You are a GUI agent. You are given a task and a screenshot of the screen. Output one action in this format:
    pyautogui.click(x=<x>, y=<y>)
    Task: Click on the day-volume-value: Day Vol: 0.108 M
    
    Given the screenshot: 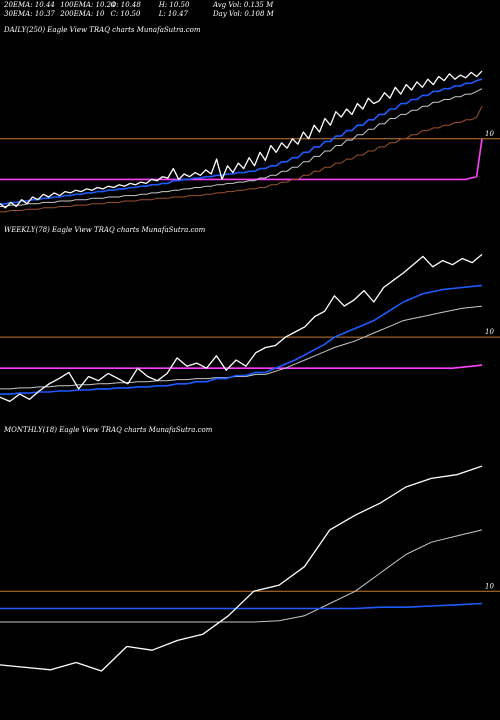 What is the action you would take?
    pyautogui.click(x=243, y=14)
    